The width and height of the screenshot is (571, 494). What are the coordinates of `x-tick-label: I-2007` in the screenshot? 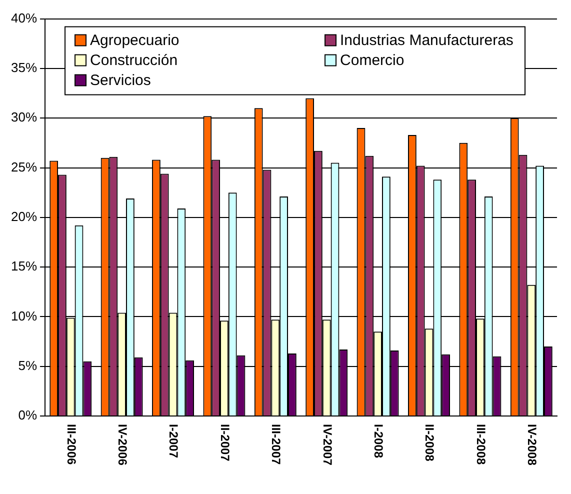 It's located at (173, 441).